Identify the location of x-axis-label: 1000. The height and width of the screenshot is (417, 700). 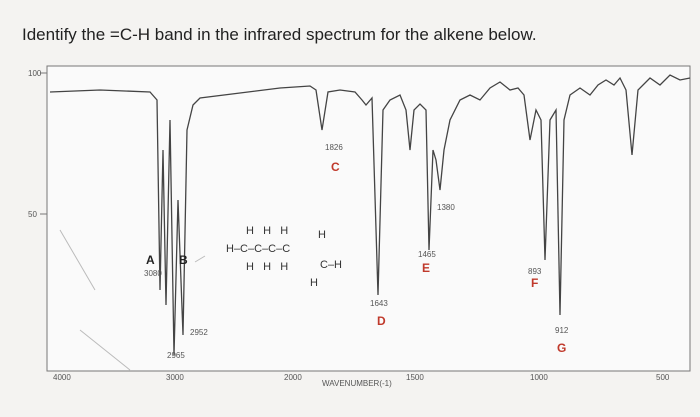
(539, 377).